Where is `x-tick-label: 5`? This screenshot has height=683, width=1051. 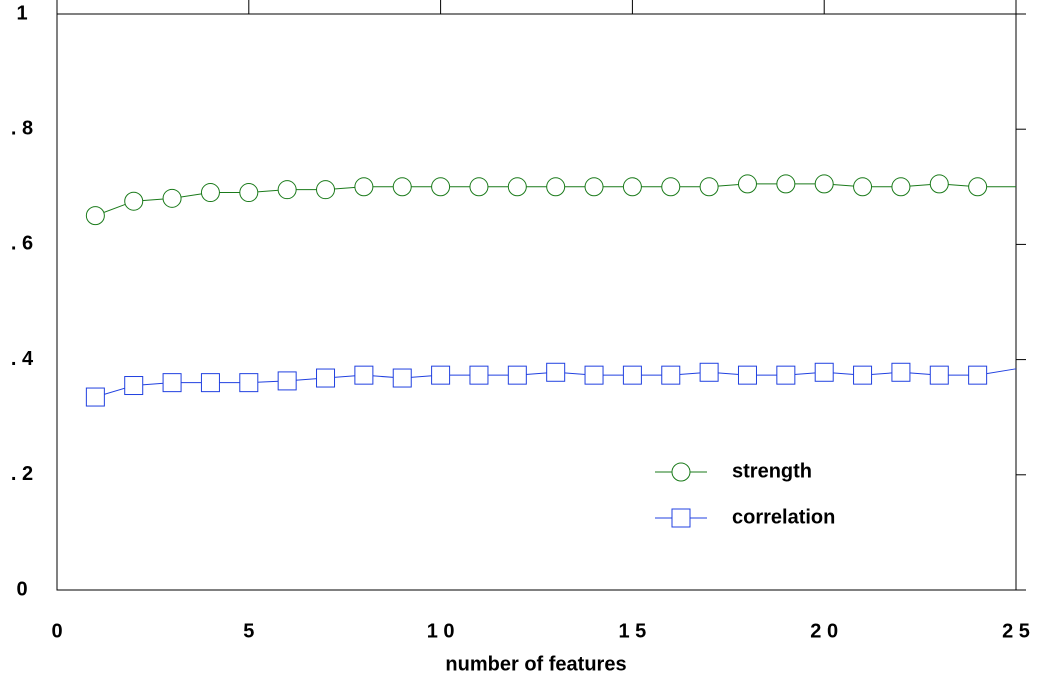 x-tick-label: 5 is located at coordinates (248, 631).